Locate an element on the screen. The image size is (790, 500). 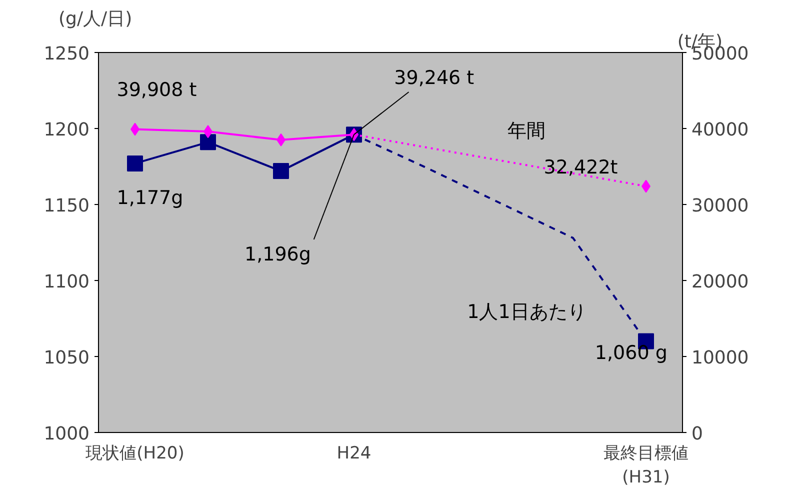
annotation: 1,196g is located at coordinates (277, 254).